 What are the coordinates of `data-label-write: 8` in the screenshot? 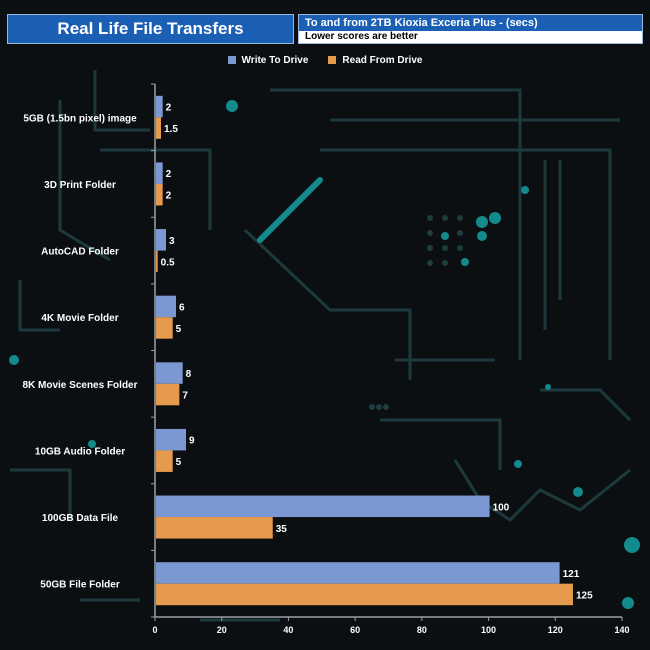 It's located at (189, 374).